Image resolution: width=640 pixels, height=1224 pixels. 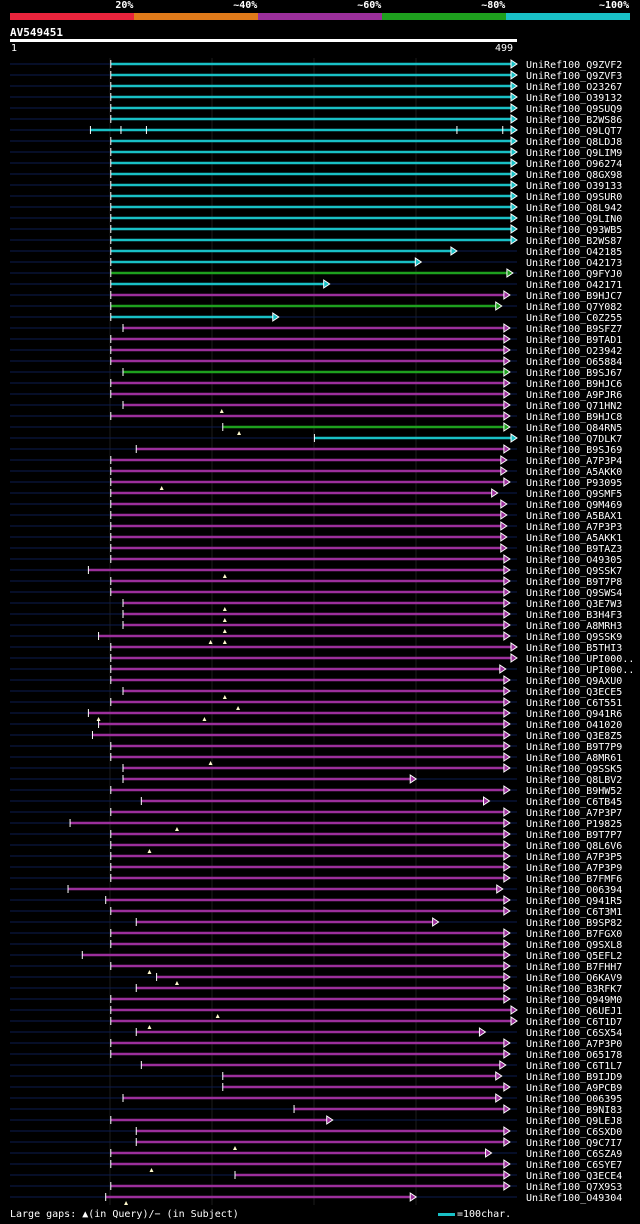 What do you see at coordinates (574, 1077) in the screenshot?
I see `hit-label: UniRef100_B9IJD9` at bounding box center [574, 1077].